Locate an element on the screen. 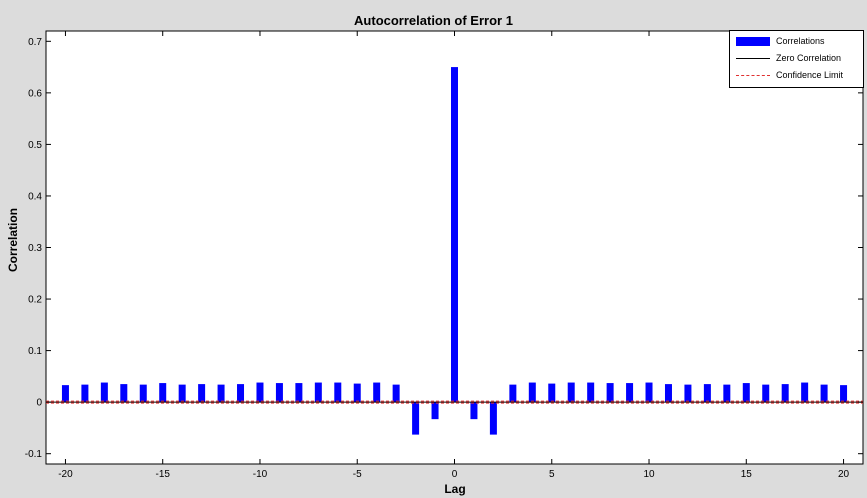 This screenshot has width=867, height=498. legend-item-correlations: Correlations is located at coordinates (780, 41).